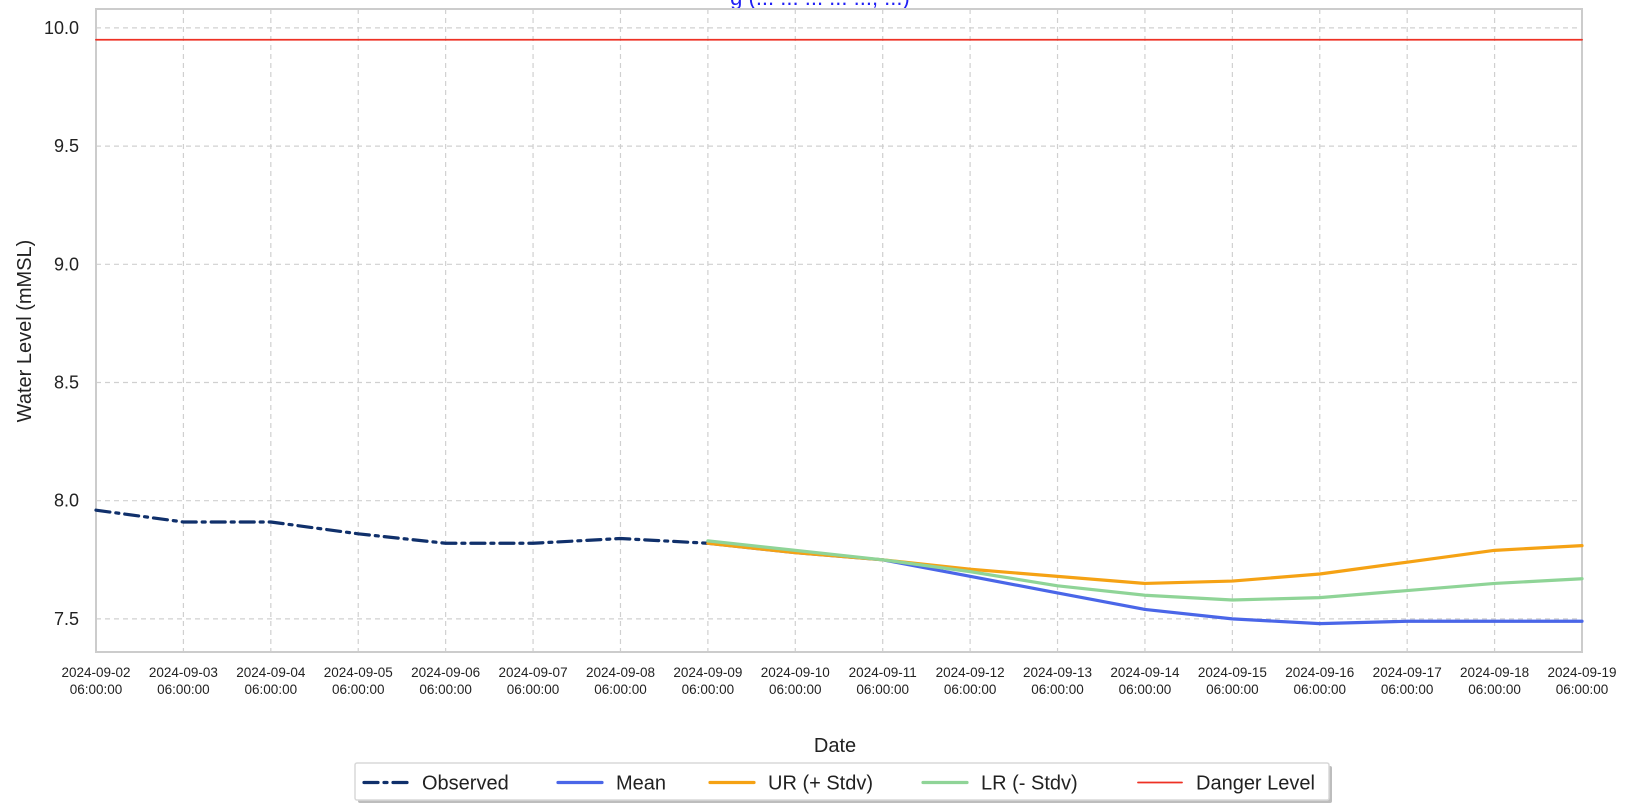  I want to click on y-tick-label: 8.5, so click(66, 383).